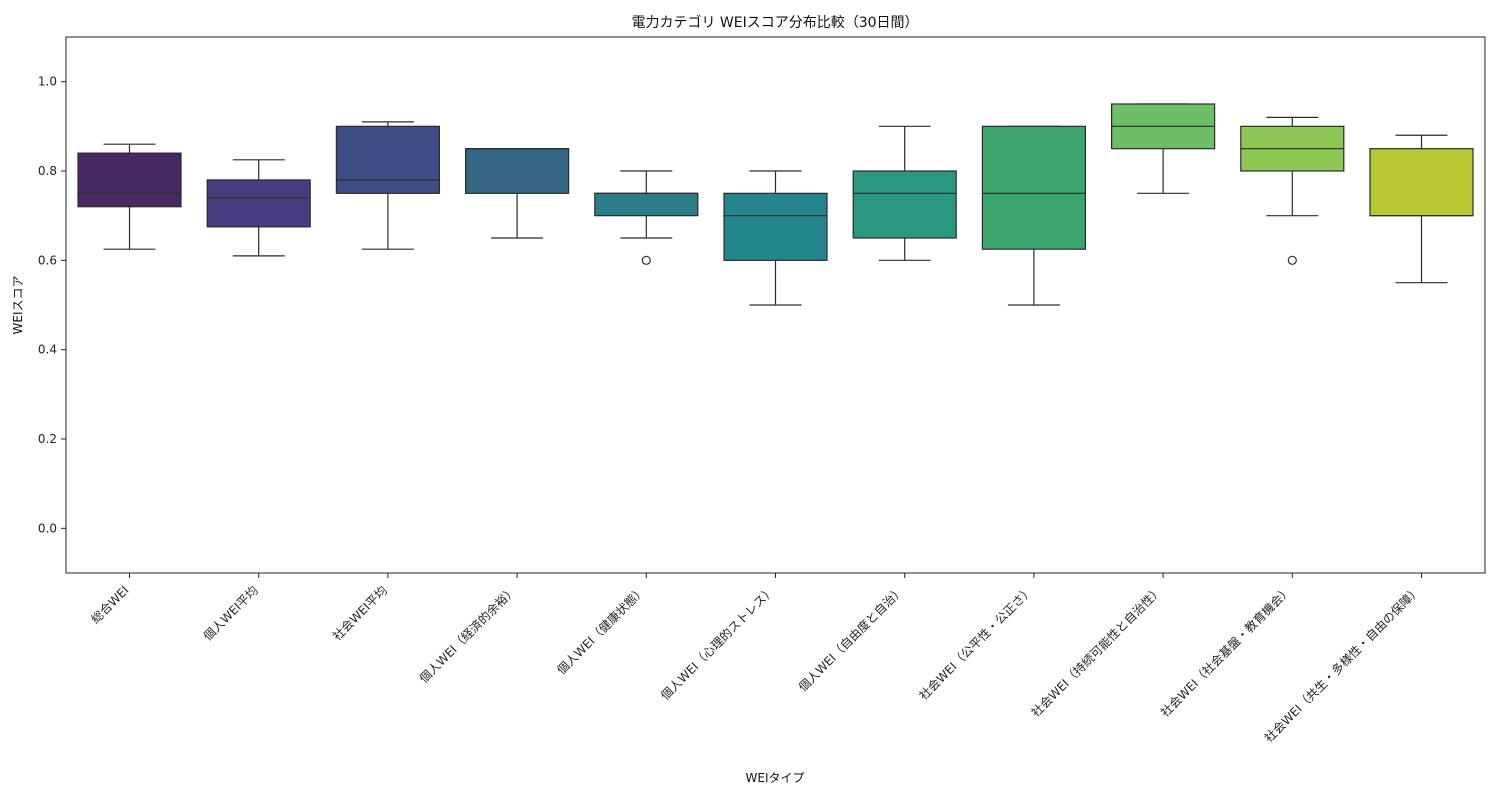  I want to click on x-tick-label: 社会WEI（共生・多様性・自由の保障）, so click(1342, 664).